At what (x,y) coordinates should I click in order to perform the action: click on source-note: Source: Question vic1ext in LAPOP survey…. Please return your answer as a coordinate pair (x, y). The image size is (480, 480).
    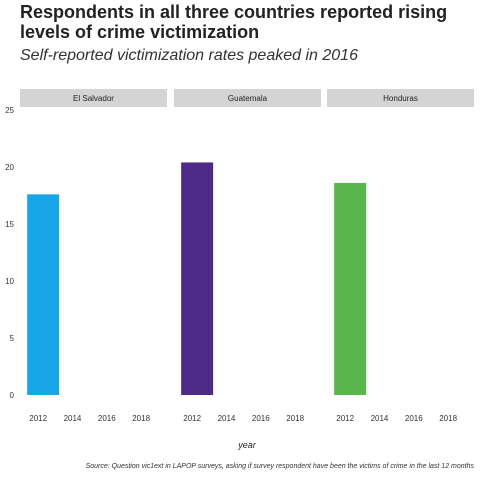
    Looking at the image, I should click on (279, 466).